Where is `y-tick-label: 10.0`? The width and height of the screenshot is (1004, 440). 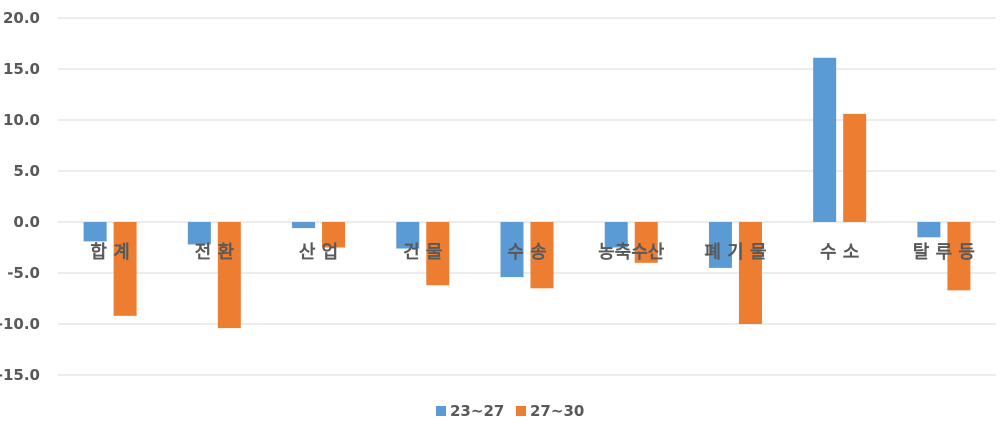 y-tick-label: 10.0 is located at coordinates (21, 120).